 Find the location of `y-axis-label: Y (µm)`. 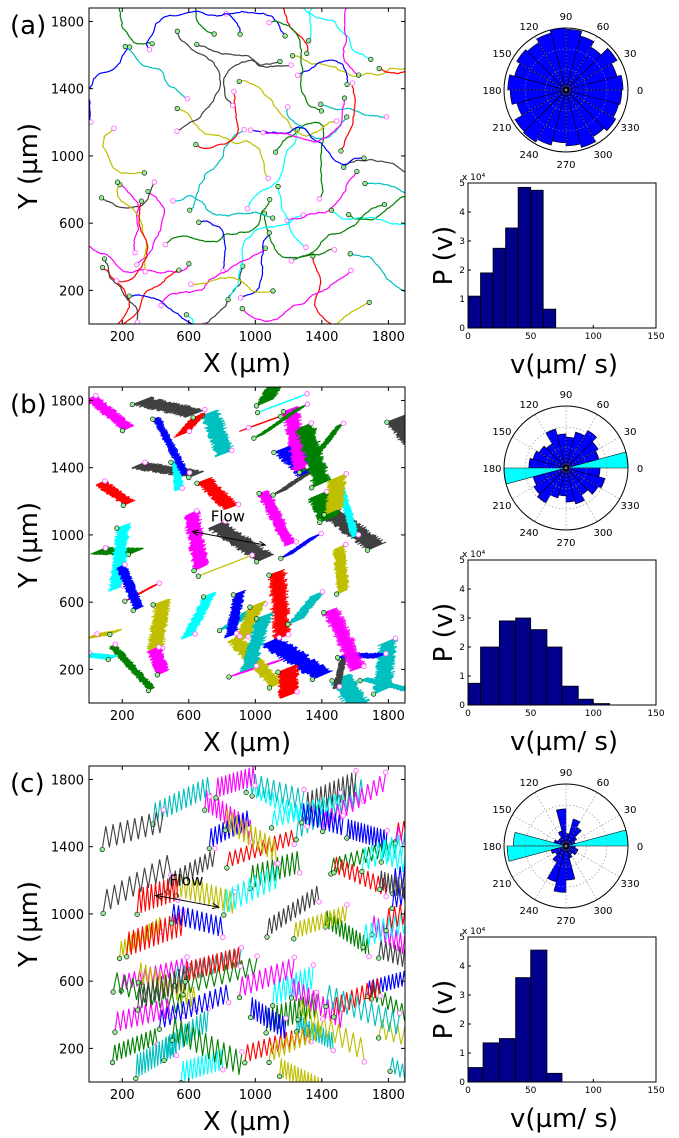

y-axis-label: Y (µm) is located at coordinates (29, 924).